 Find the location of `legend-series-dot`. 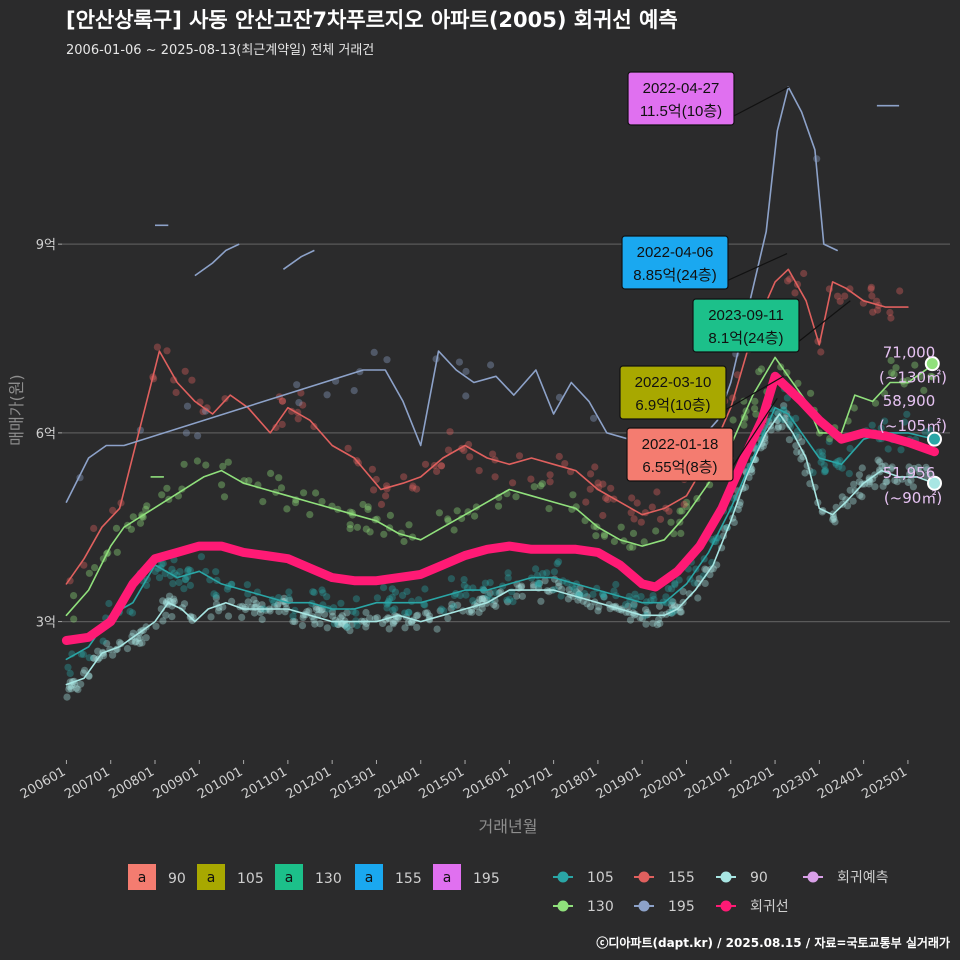

legend-series-dot is located at coordinates (644, 877).